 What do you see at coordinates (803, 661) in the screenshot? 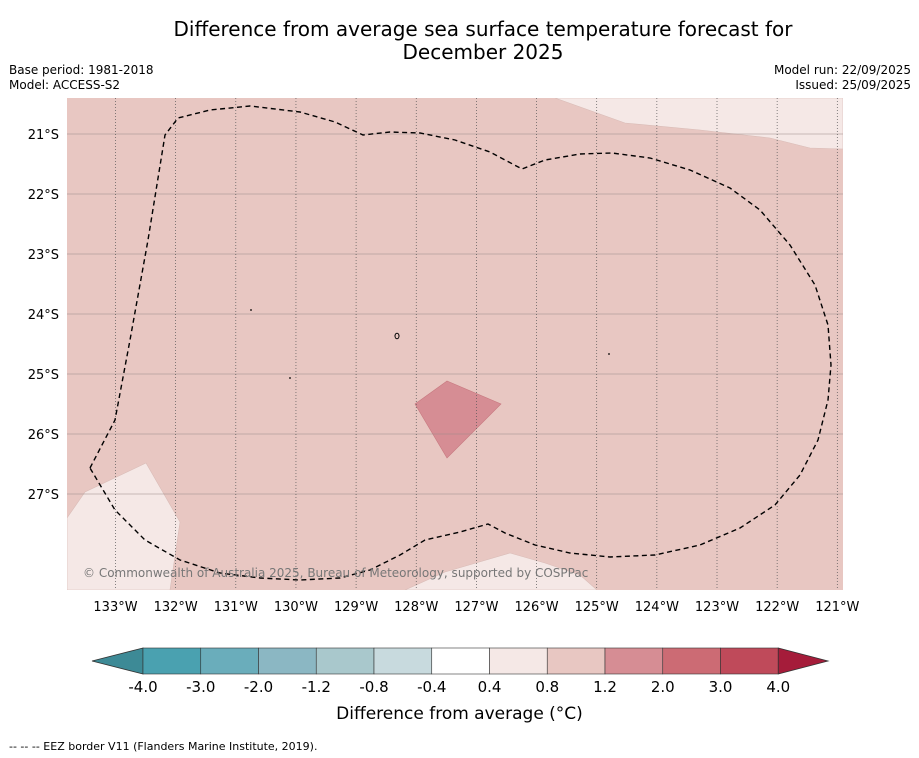
I see `colorbar-extend-high` at bounding box center [803, 661].